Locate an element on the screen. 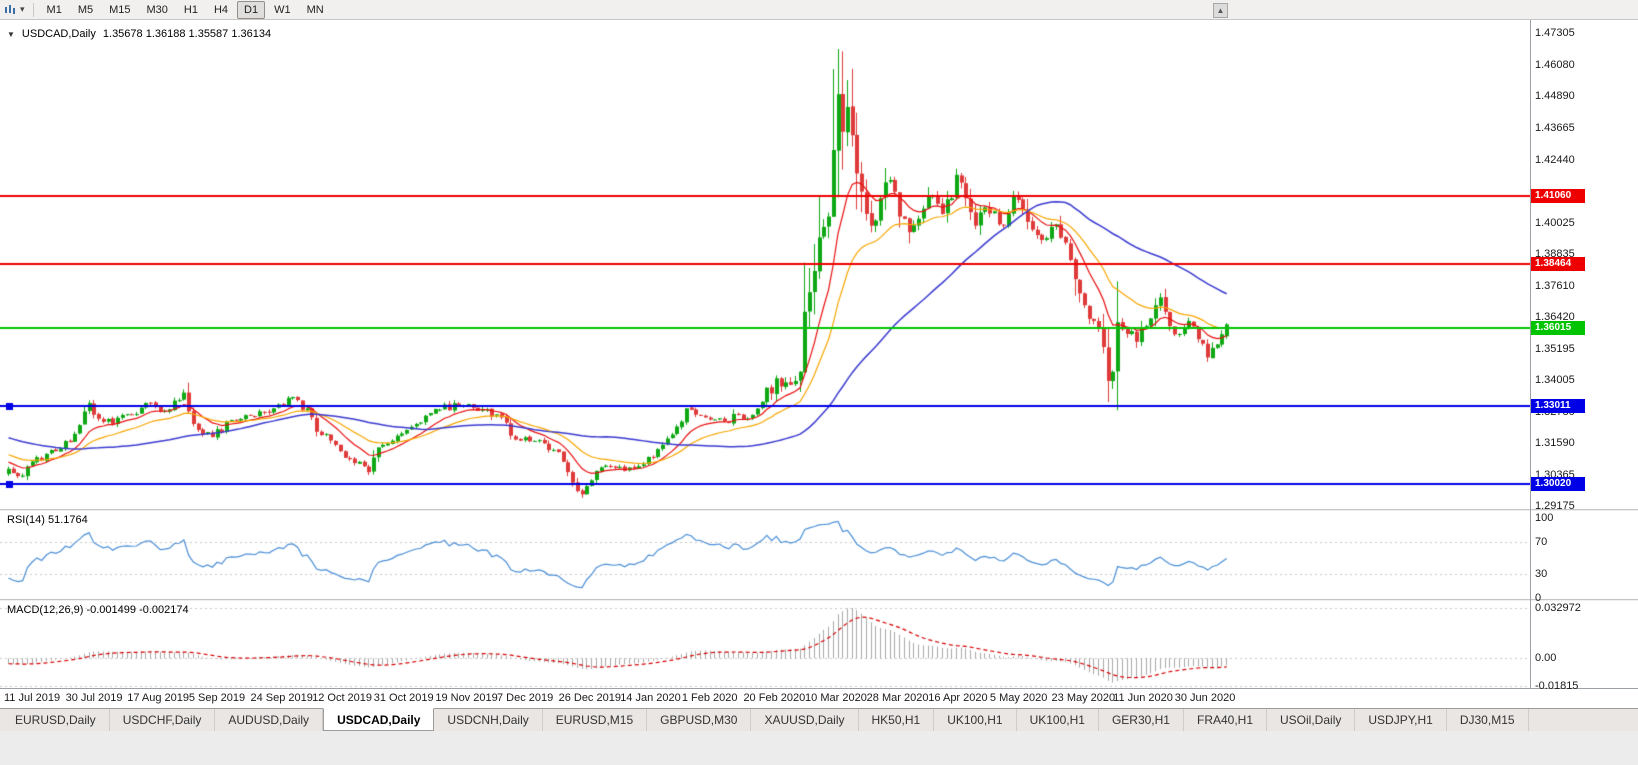 The width and height of the screenshot is (1638, 765). chart-tab-ger30-h1-11: GER30,H1 is located at coordinates (1141, 720).